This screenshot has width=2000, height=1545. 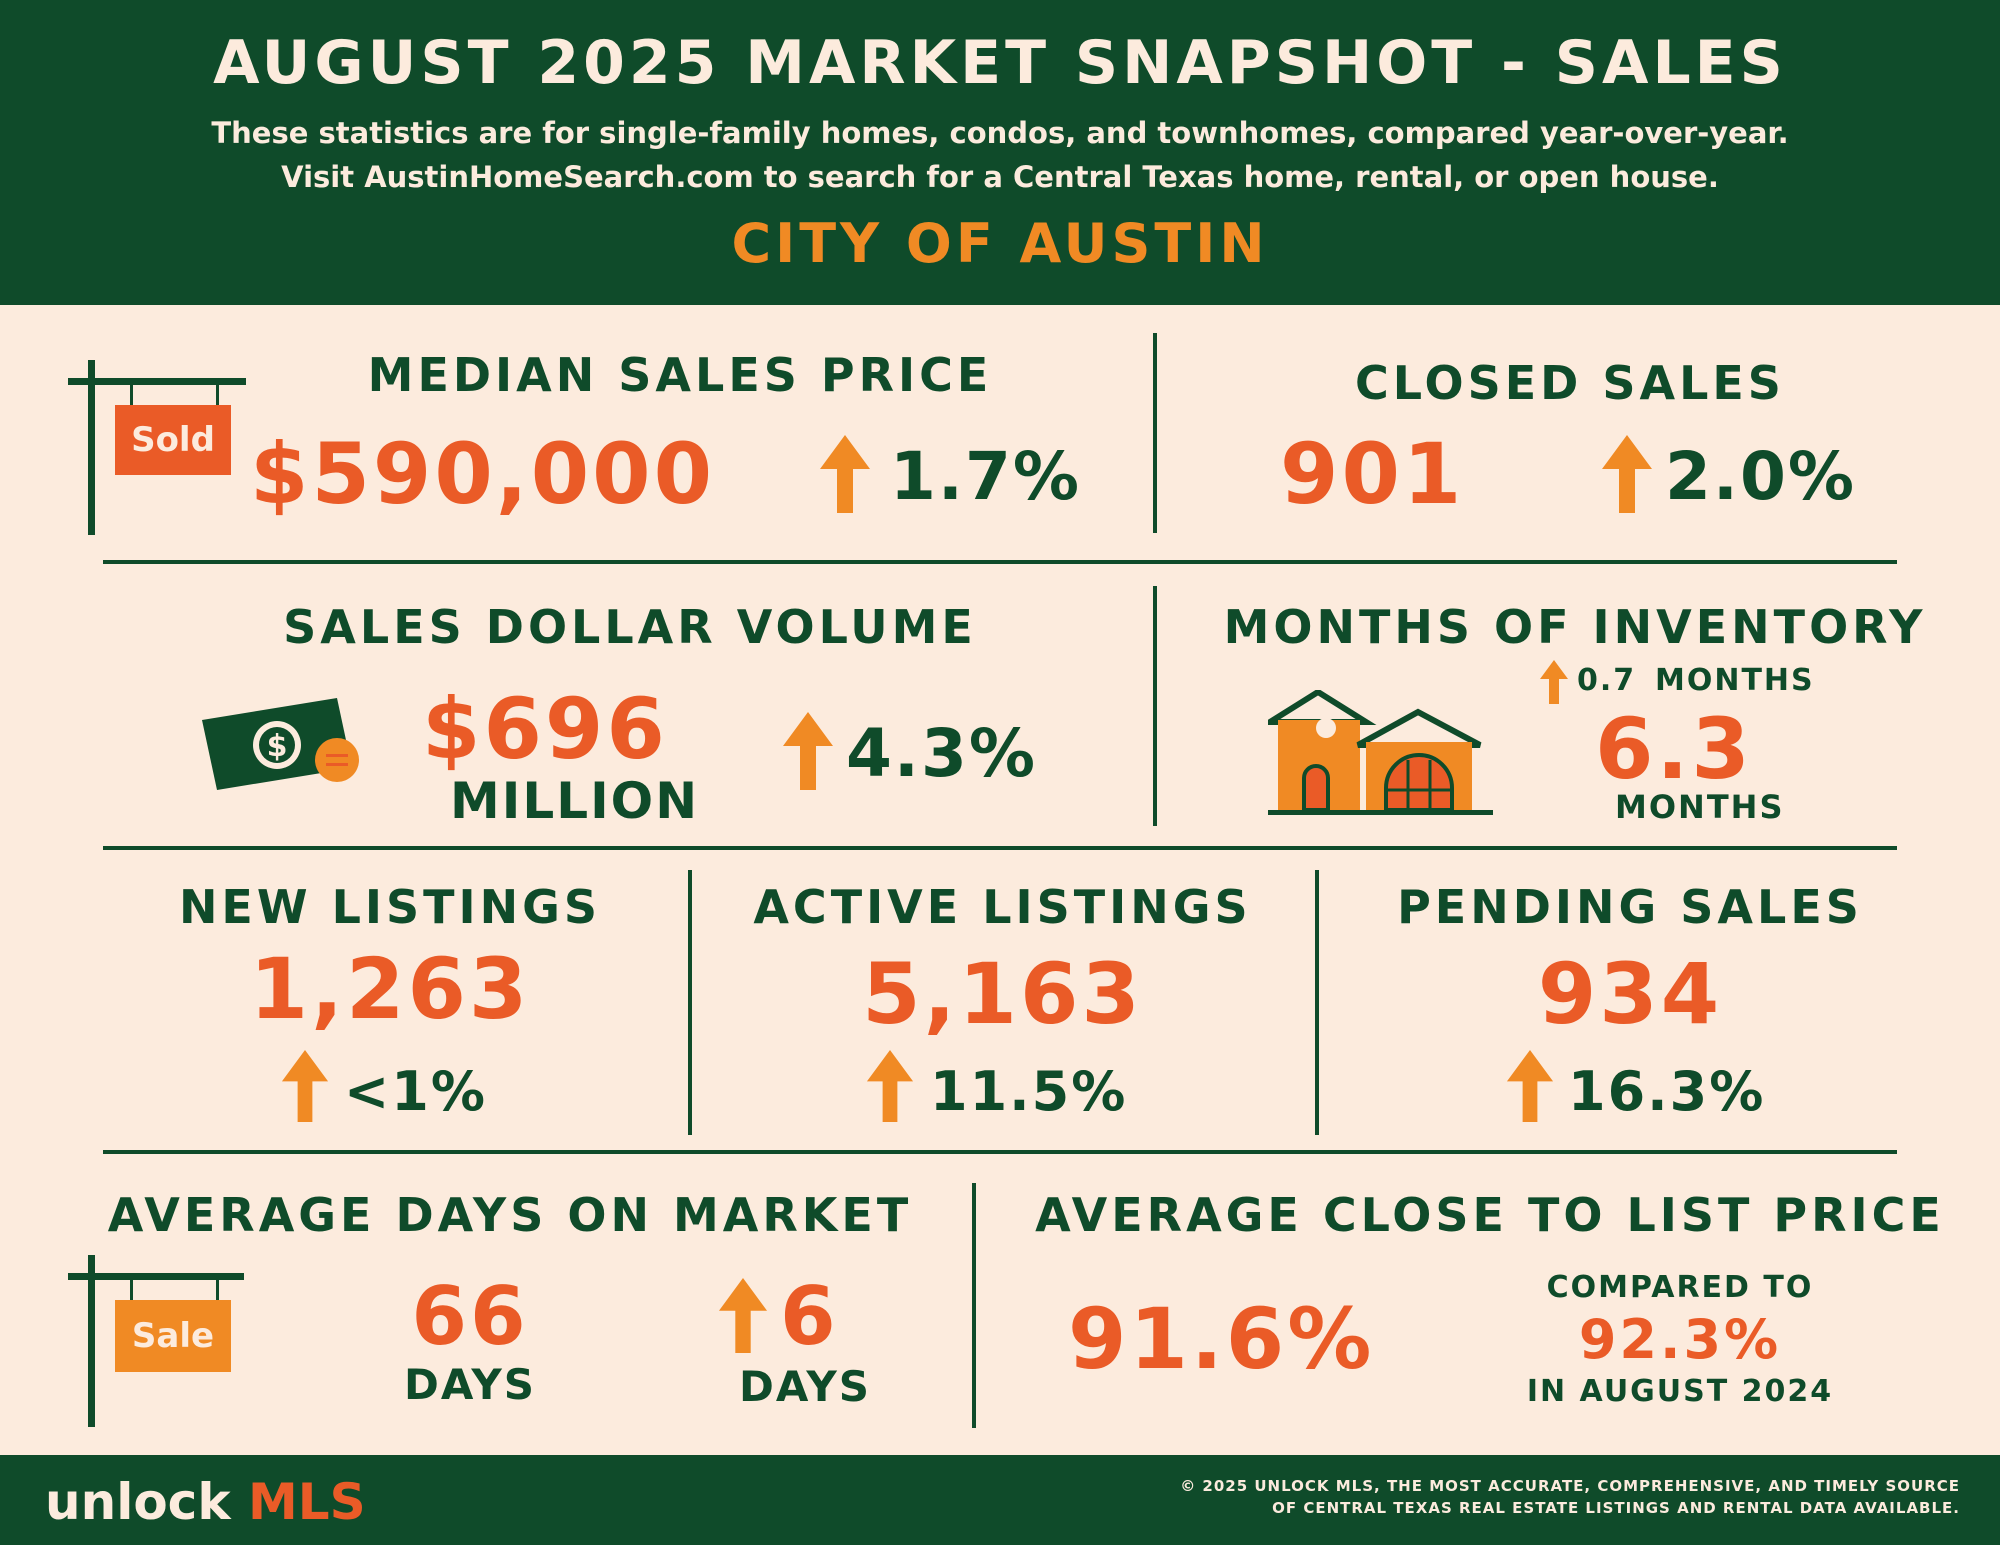 I want to click on brand-logo-part1: unlock, so click(x=138, y=1502).